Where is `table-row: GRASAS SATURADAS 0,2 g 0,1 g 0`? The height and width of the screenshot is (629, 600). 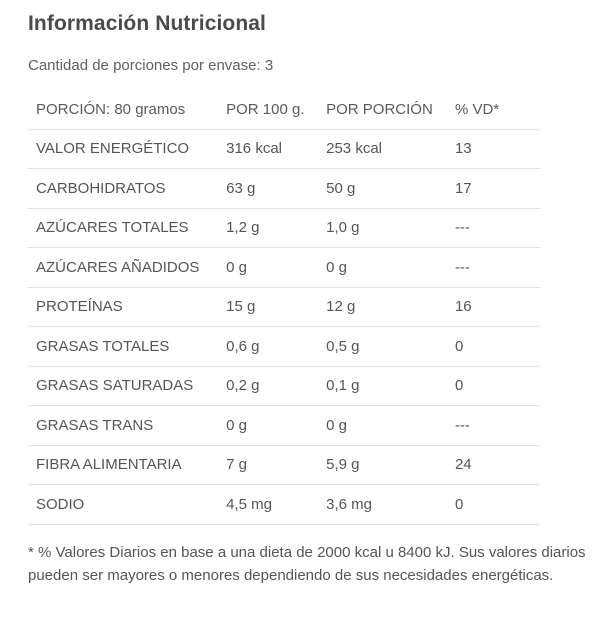
table-row: GRASAS SATURADAS 0,2 g 0,1 g 0 is located at coordinates (284, 386).